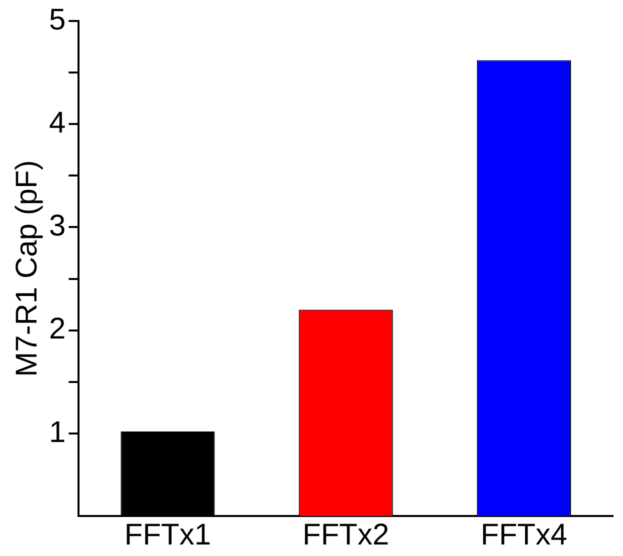 The height and width of the screenshot is (556, 623). I want to click on y-tick-label: 3, so click(57, 226).